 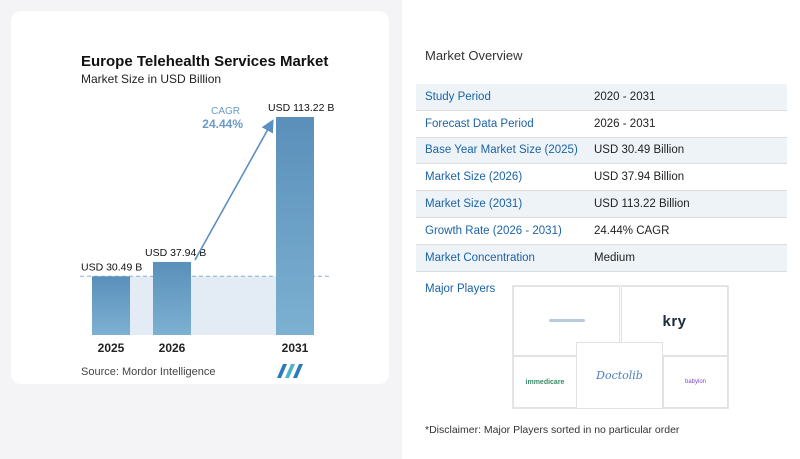 I want to click on row-value: USD 37.94 Billion, so click(x=639, y=177).